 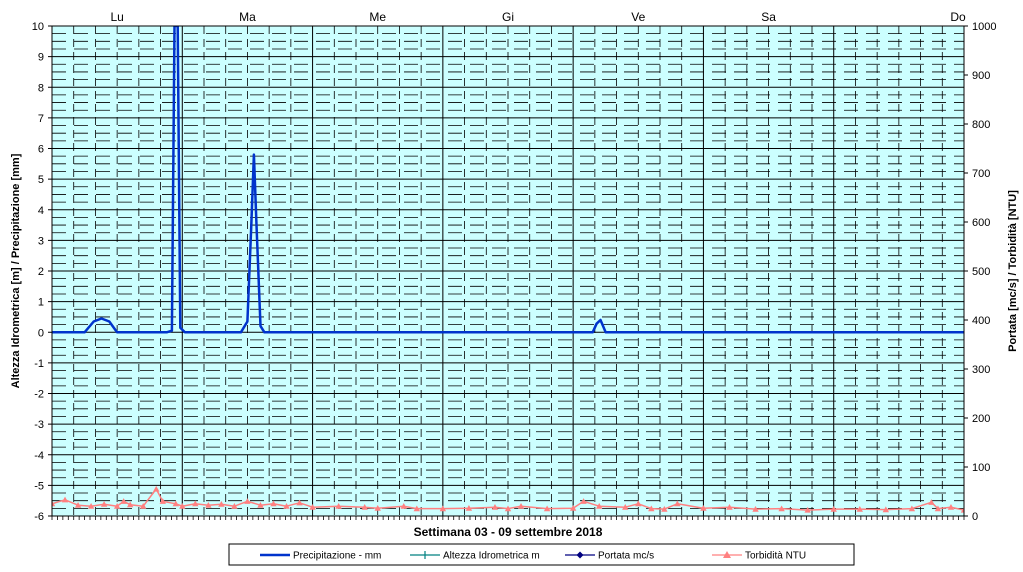 What do you see at coordinates (41, 272) in the screenshot?
I see `left-tick-label: 2` at bounding box center [41, 272].